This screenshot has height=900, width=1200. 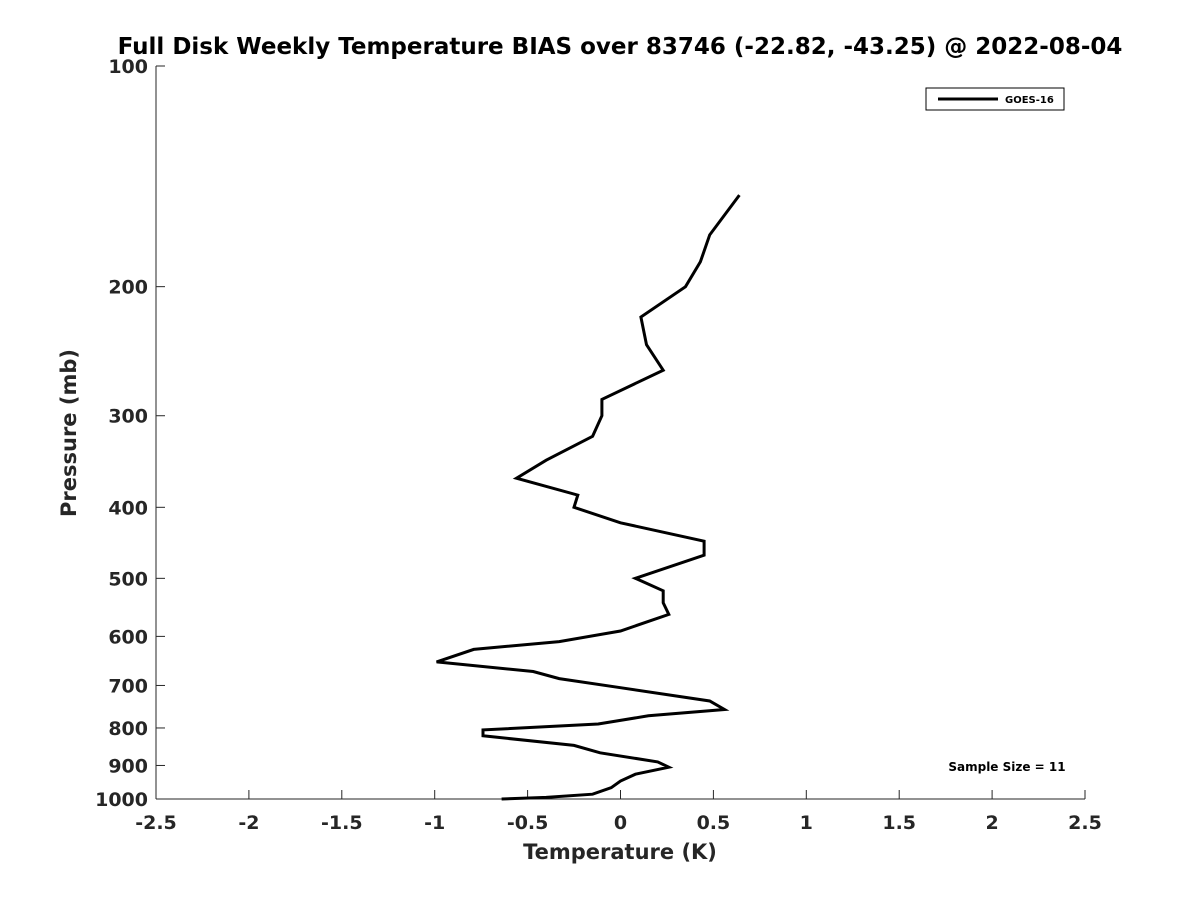 I want to click on x-tick-label: 0, so click(x=620, y=823).